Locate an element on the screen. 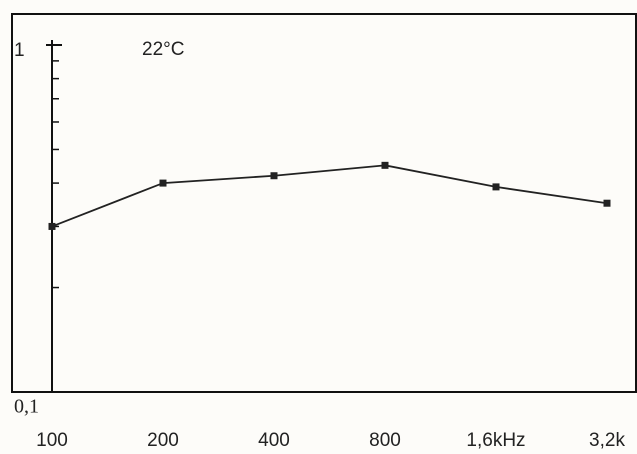 The width and height of the screenshot is (637, 454). x-tick-label: 1,6kHz is located at coordinates (495, 440).